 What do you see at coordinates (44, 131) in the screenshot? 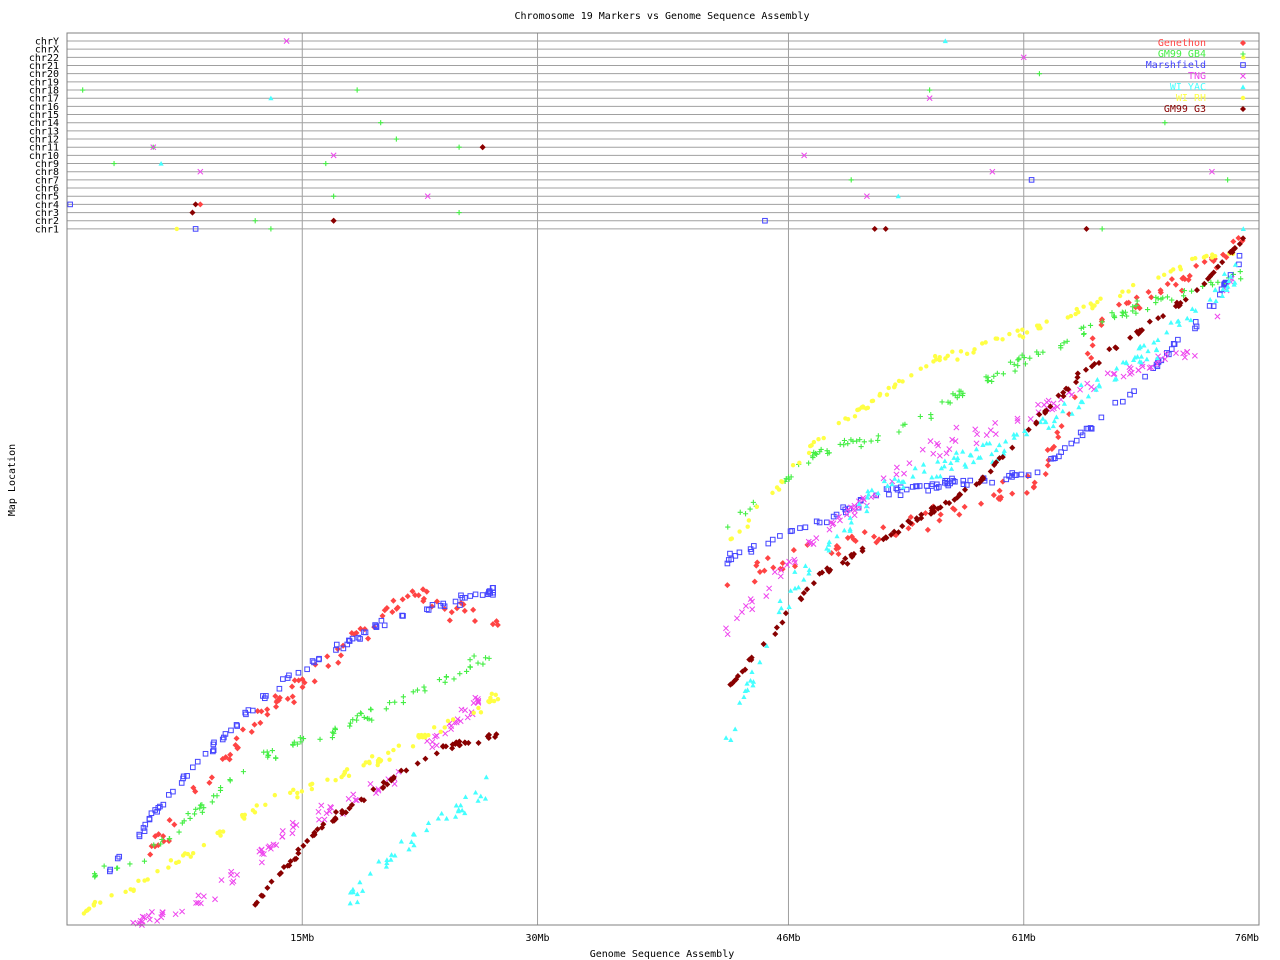
I see `chromosome-row-label: chr13` at bounding box center [44, 131].